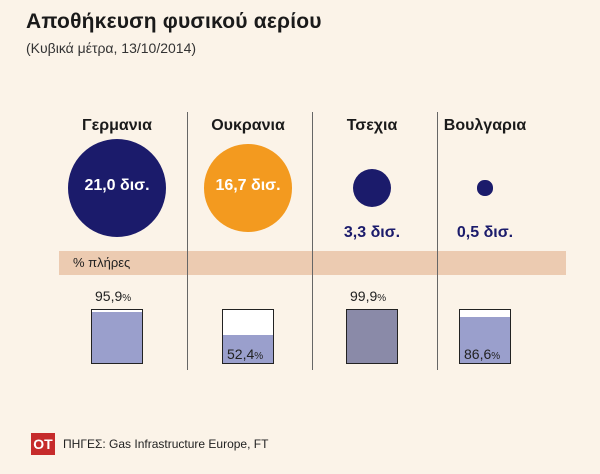  What do you see at coordinates (43, 444) in the screenshot?
I see `logo: OT` at bounding box center [43, 444].